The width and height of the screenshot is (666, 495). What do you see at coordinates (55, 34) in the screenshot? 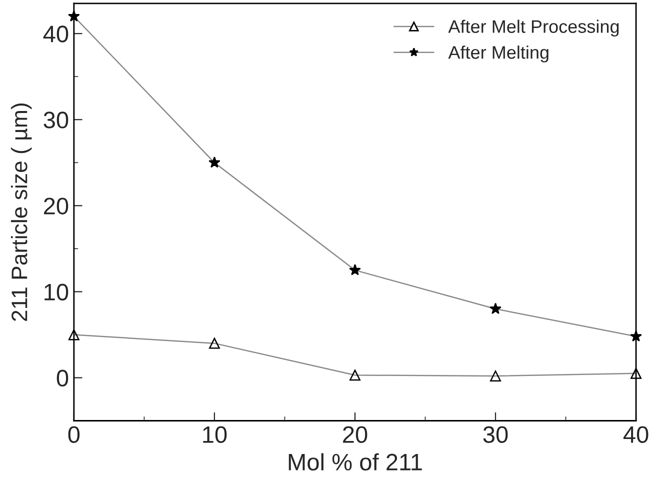
I see `y-tick-label: 40` at bounding box center [55, 34].